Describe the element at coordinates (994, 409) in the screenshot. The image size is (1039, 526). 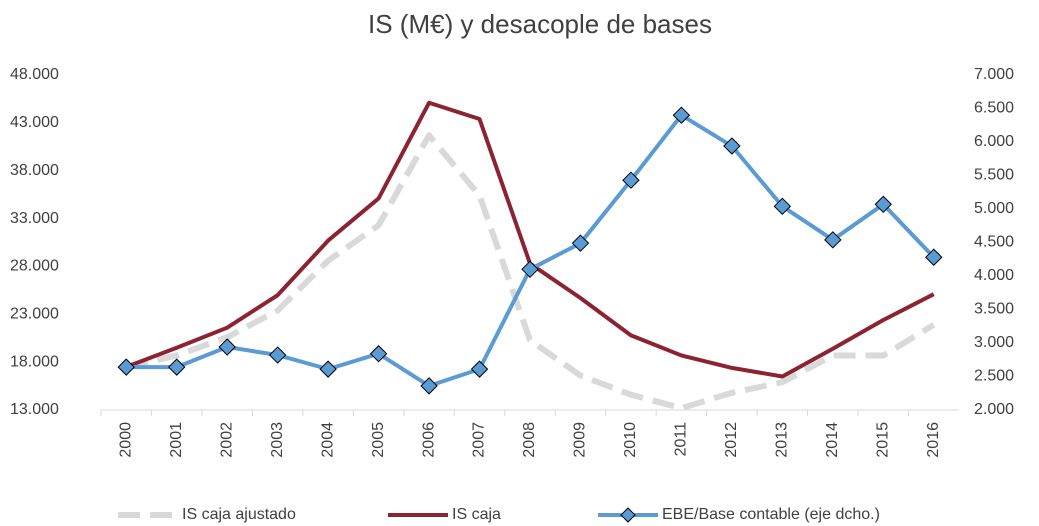
I see `y2-tick-label: 2.000` at that location.